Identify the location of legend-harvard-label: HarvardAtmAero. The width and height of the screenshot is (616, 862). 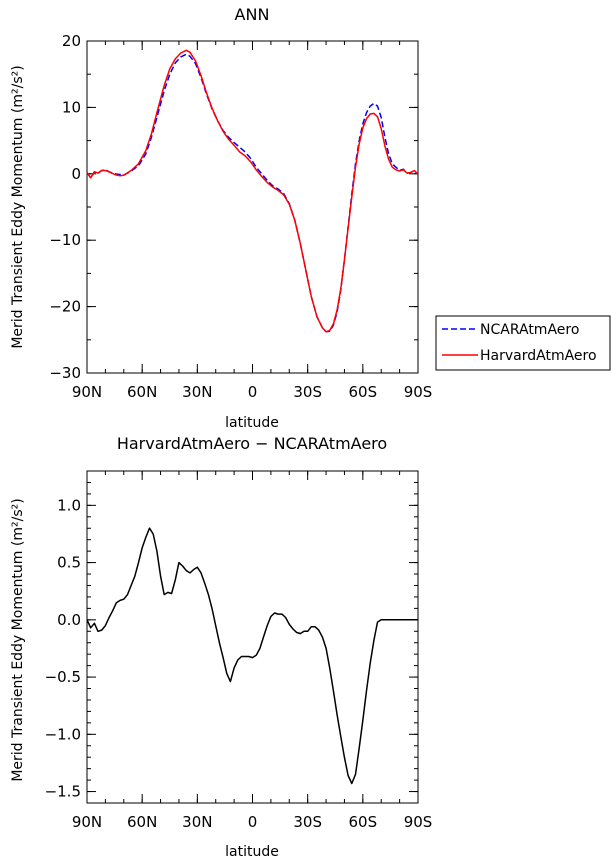
(538, 356).